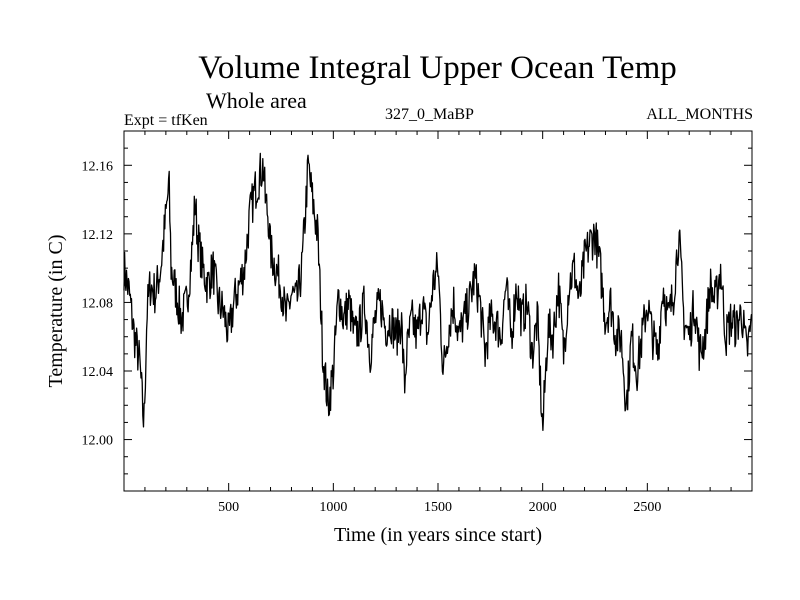  Describe the element at coordinates (647, 507) in the screenshot. I see `x-tick-label: 2500` at that location.